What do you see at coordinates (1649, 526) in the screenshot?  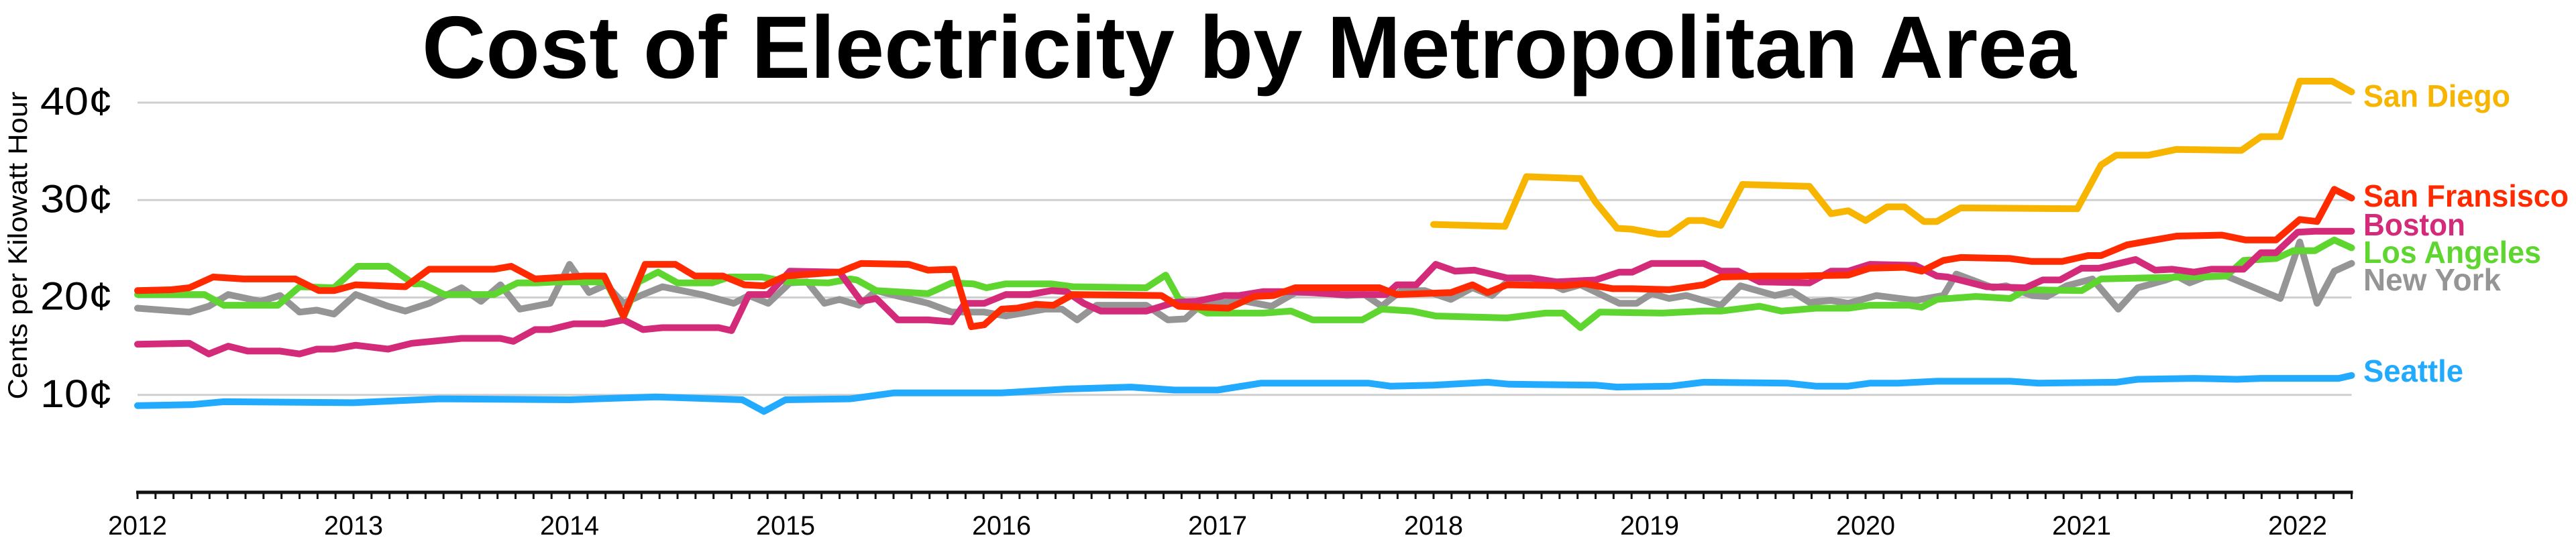 I see `x-tick-label: 2019` at bounding box center [1649, 526].